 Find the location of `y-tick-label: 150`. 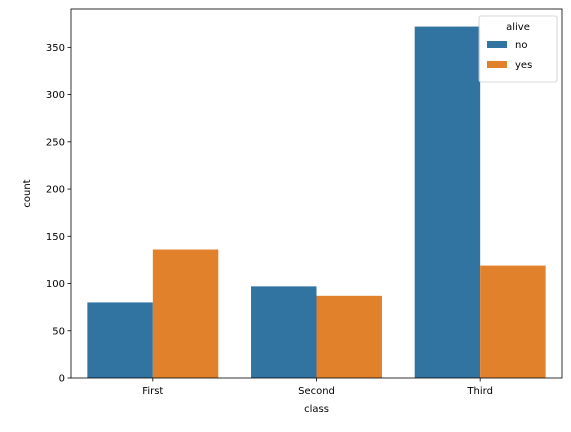

y-tick-label: 150 is located at coordinates (55, 237).